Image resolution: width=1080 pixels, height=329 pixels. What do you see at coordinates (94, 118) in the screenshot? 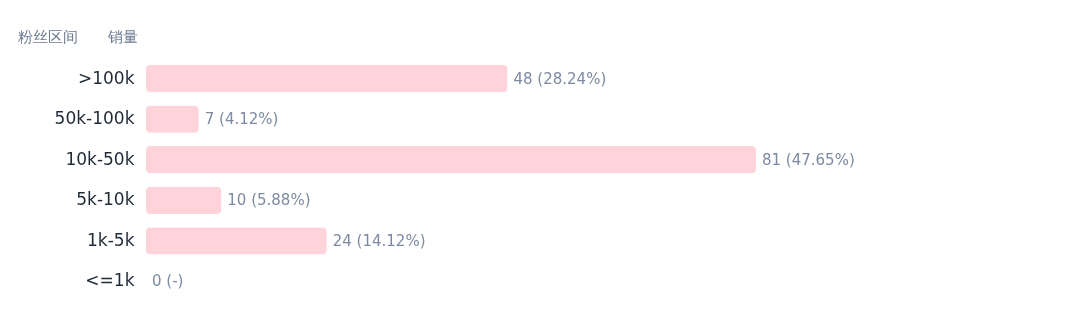
I see `y-tick-label: 50k-100k` at bounding box center [94, 118].